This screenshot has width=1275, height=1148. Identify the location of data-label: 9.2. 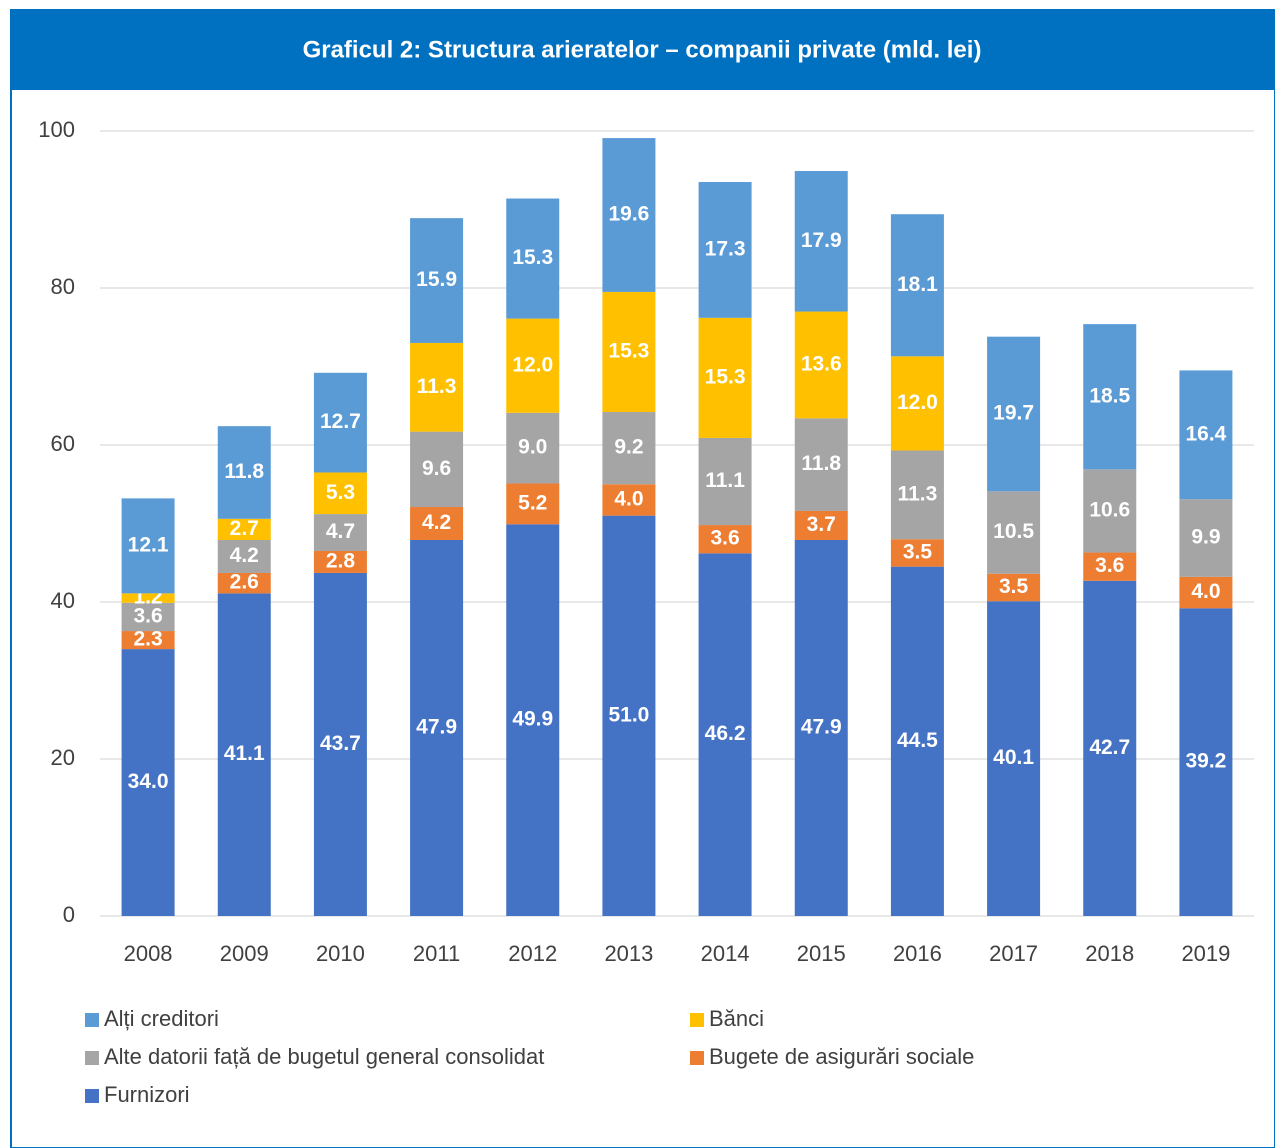
(628, 447).